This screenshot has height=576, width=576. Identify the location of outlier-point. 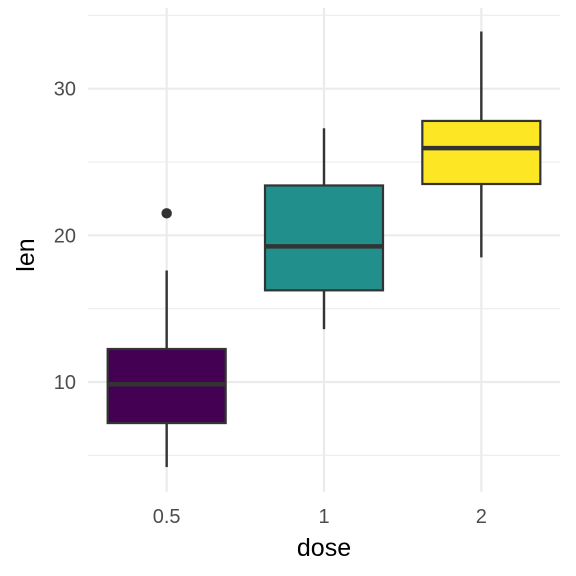
(166, 213).